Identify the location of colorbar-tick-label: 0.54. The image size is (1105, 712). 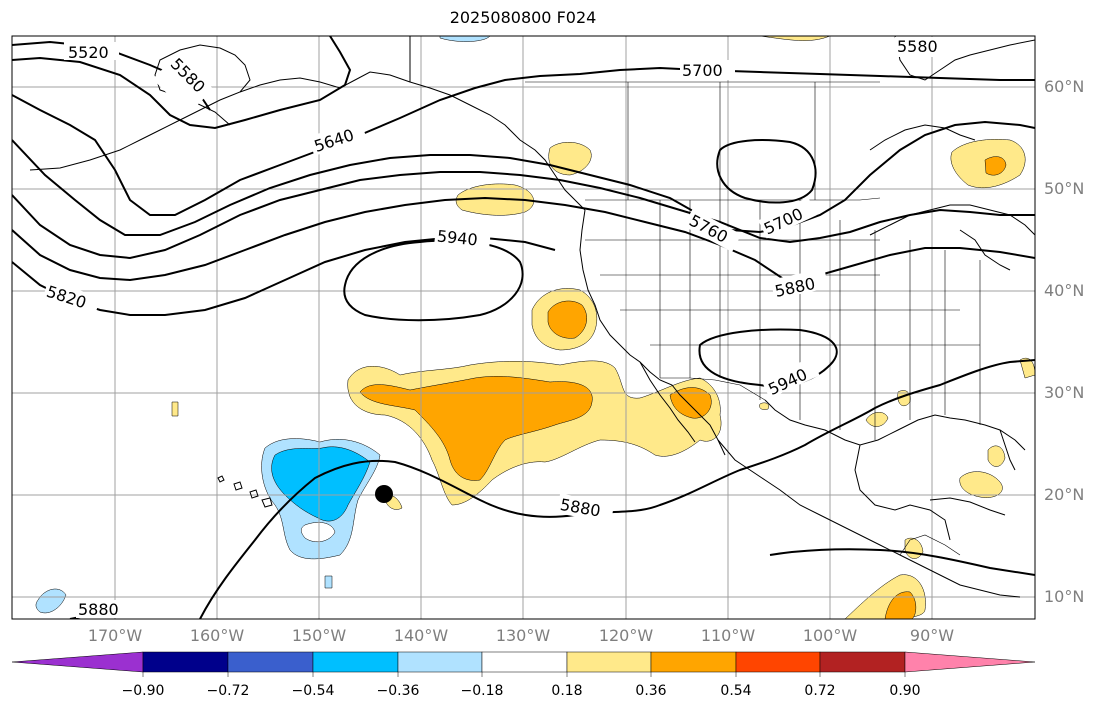
(736, 691).